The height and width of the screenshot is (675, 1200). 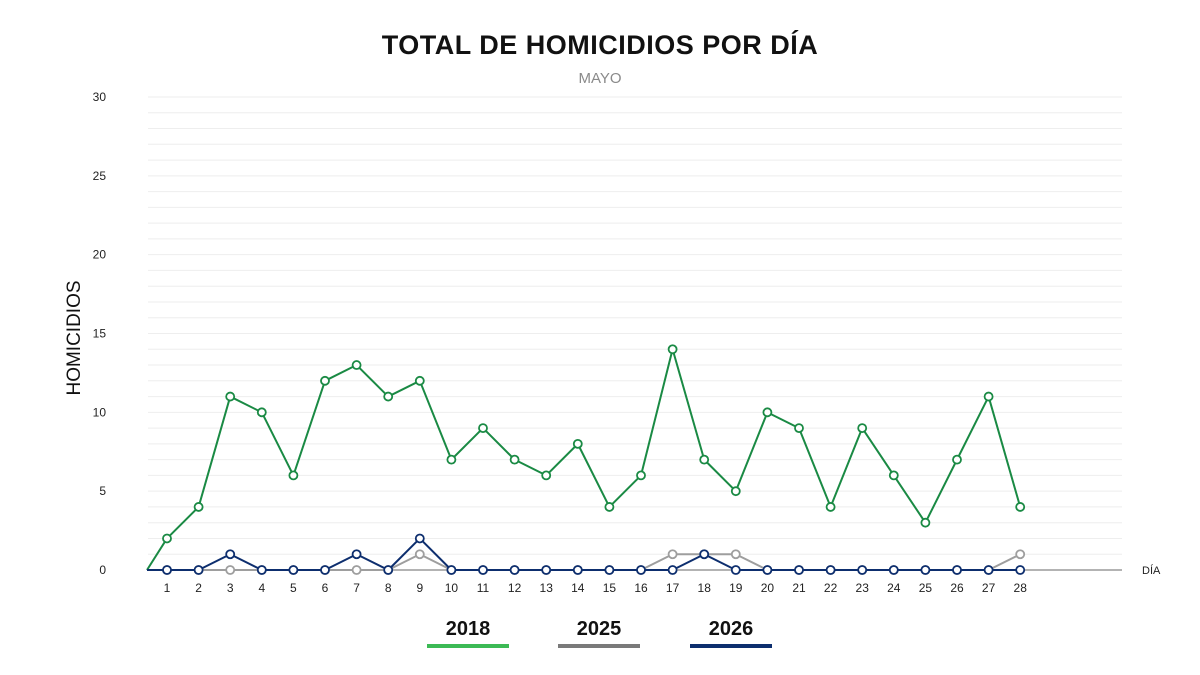 What do you see at coordinates (356, 588) in the screenshot?
I see `x-tick-label: 7` at bounding box center [356, 588].